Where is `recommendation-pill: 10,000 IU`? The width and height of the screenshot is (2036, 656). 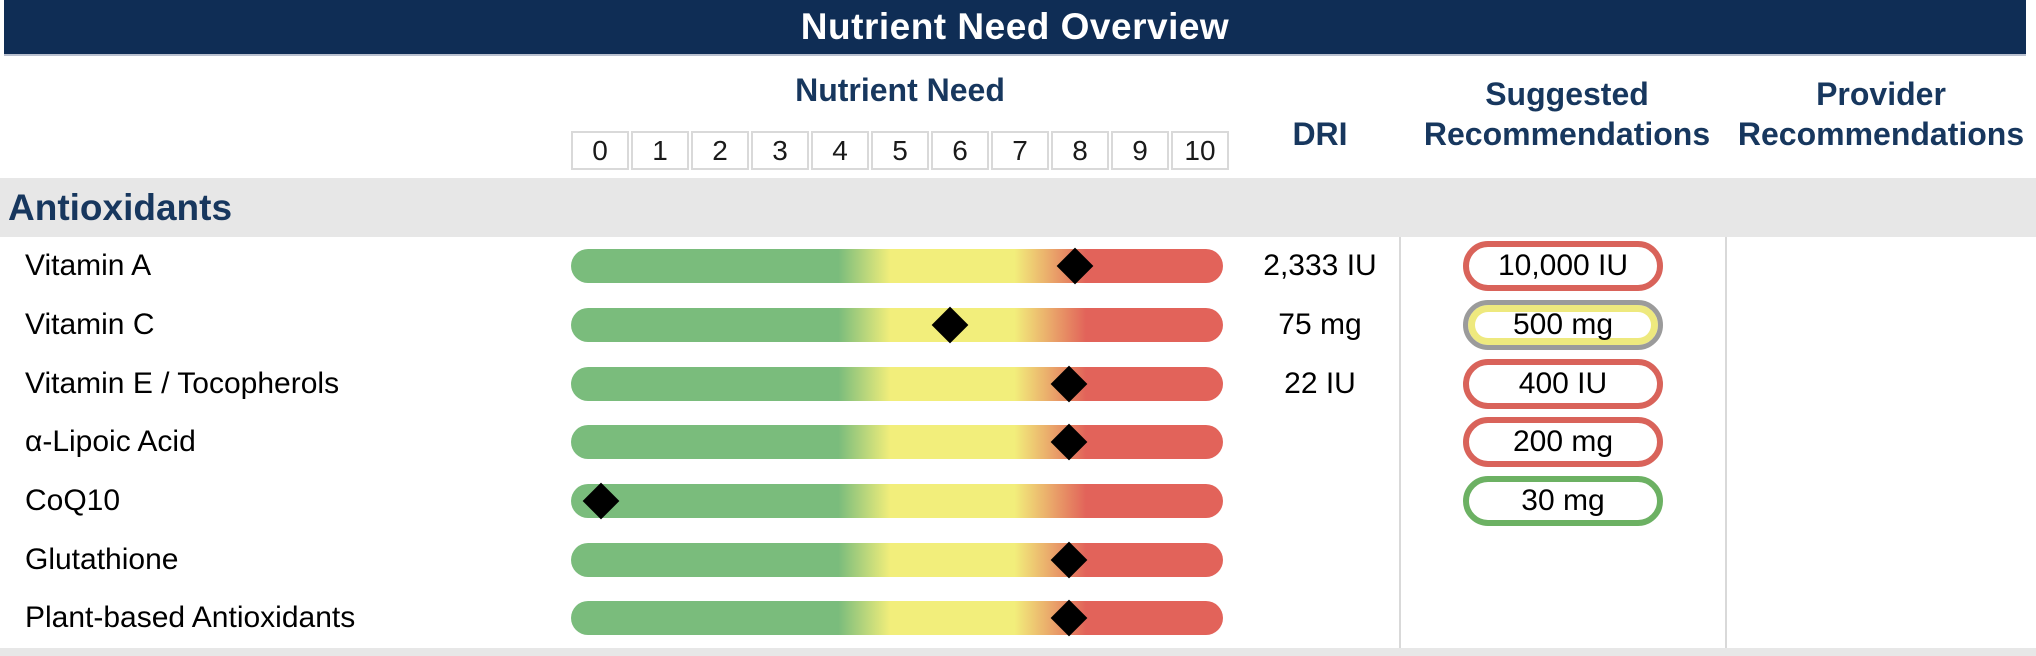
recommendation-pill: 10,000 IU is located at coordinates (1563, 266).